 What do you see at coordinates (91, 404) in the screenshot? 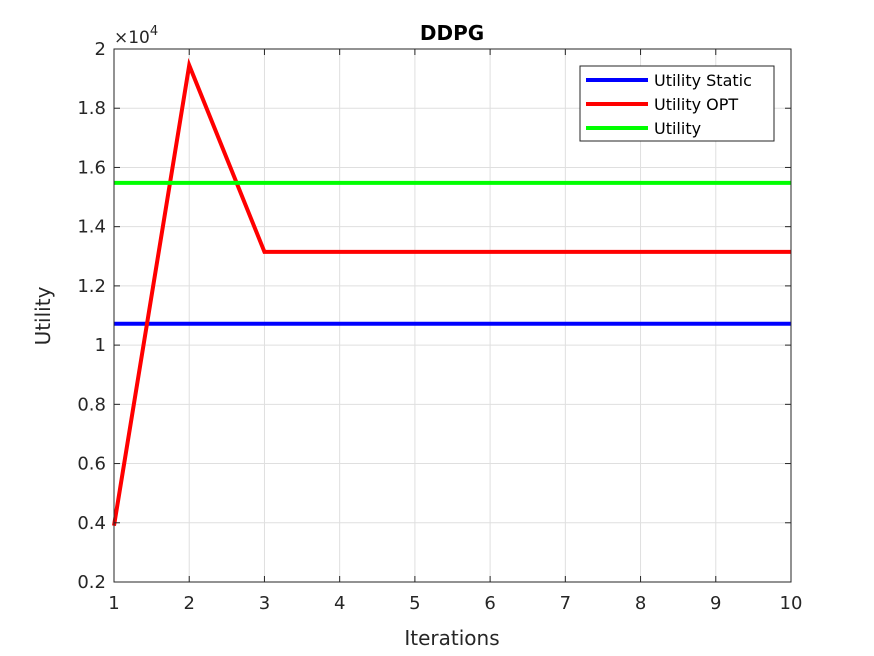
I see `y-tick-label: 0.8` at bounding box center [91, 404].